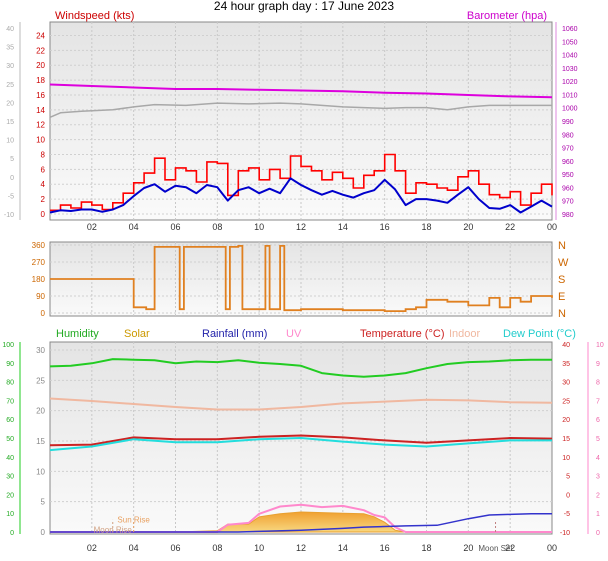 The image size is (608, 561). What do you see at coordinates (570, 42) in the screenshot?
I see `baro-y-tick: 1050` at bounding box center [570, 42].